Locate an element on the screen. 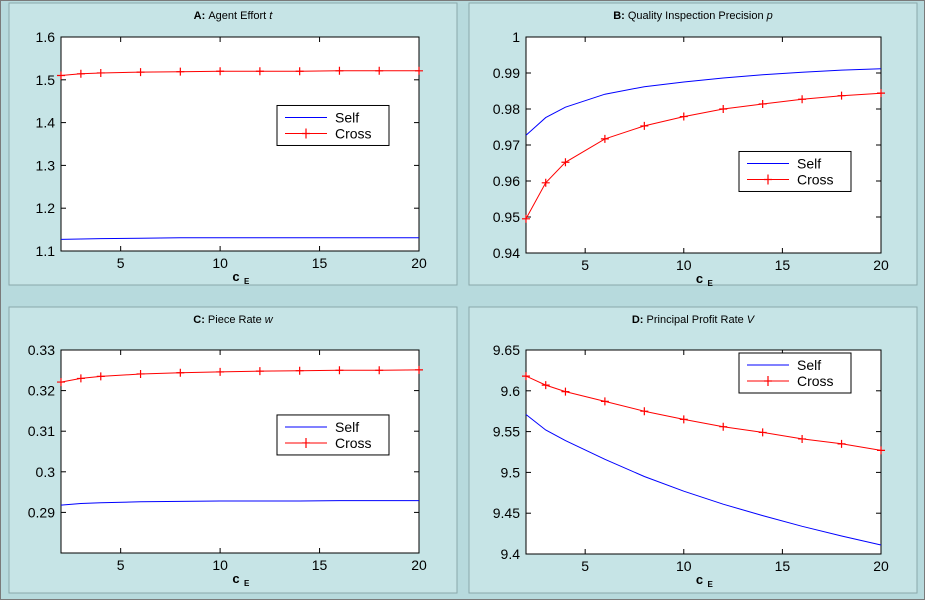 This screenshot has width=927, height=609. y-tick-label: 0.98 is located at coordinates (506, 109).